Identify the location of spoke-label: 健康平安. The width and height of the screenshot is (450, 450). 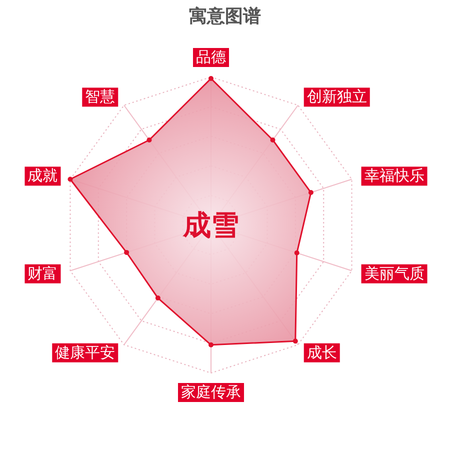
(85, 353).